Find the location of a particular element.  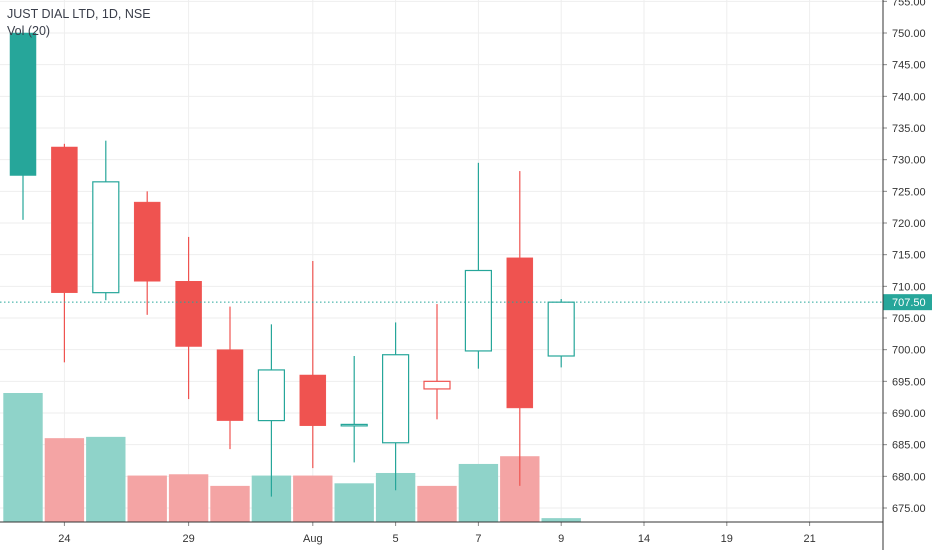

time-tick-label: 9 is located at coordinates (561, 539).